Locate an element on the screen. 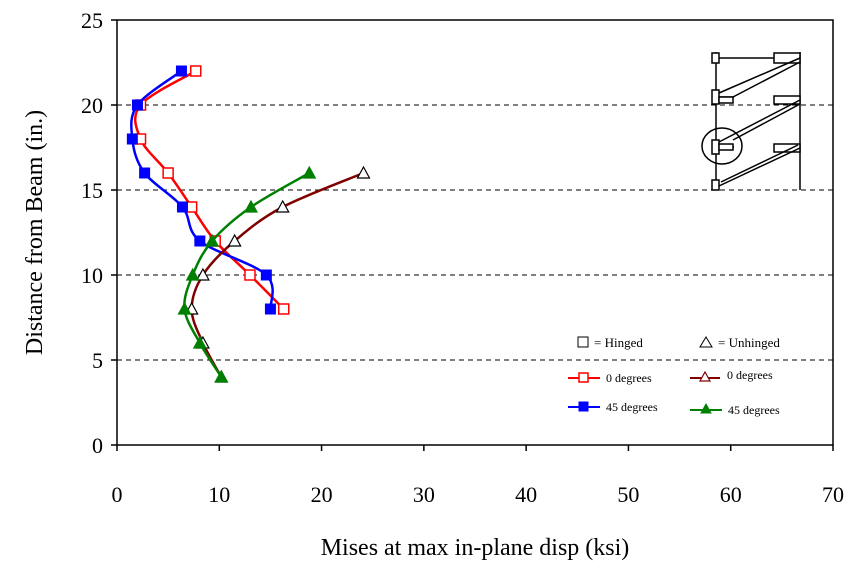 This screenshot has width=855, height=573. y-axis-title: Distance from Beam (in.) is located at coordinates (35, 232).